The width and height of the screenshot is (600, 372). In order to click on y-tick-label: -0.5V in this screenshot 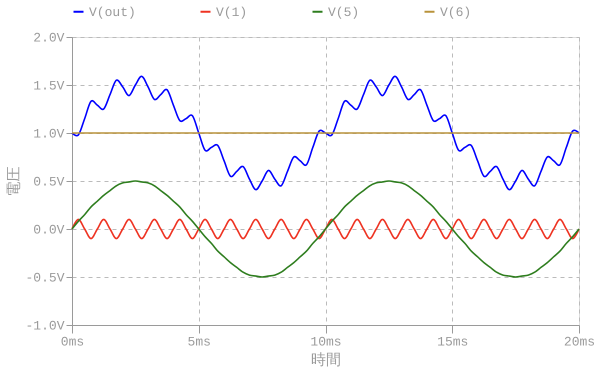, I will do `click(45, 278)`.